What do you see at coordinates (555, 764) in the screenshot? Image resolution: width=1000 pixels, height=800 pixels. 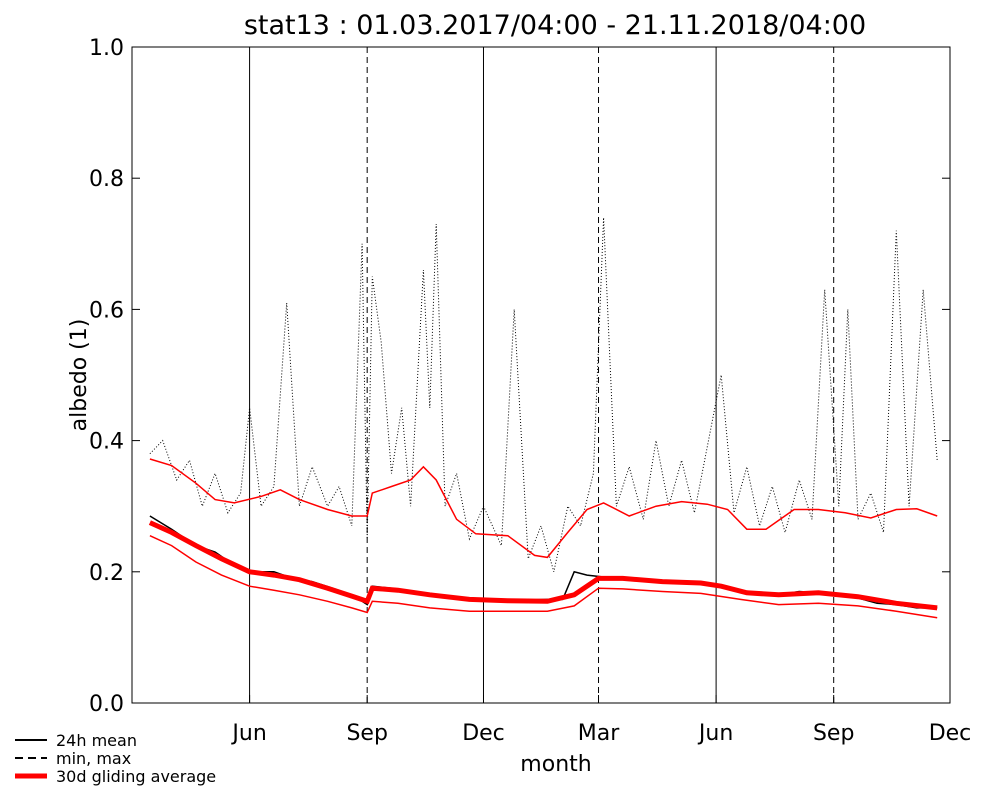 I see `x-axis-label: month` at bounding box center [555, 764].